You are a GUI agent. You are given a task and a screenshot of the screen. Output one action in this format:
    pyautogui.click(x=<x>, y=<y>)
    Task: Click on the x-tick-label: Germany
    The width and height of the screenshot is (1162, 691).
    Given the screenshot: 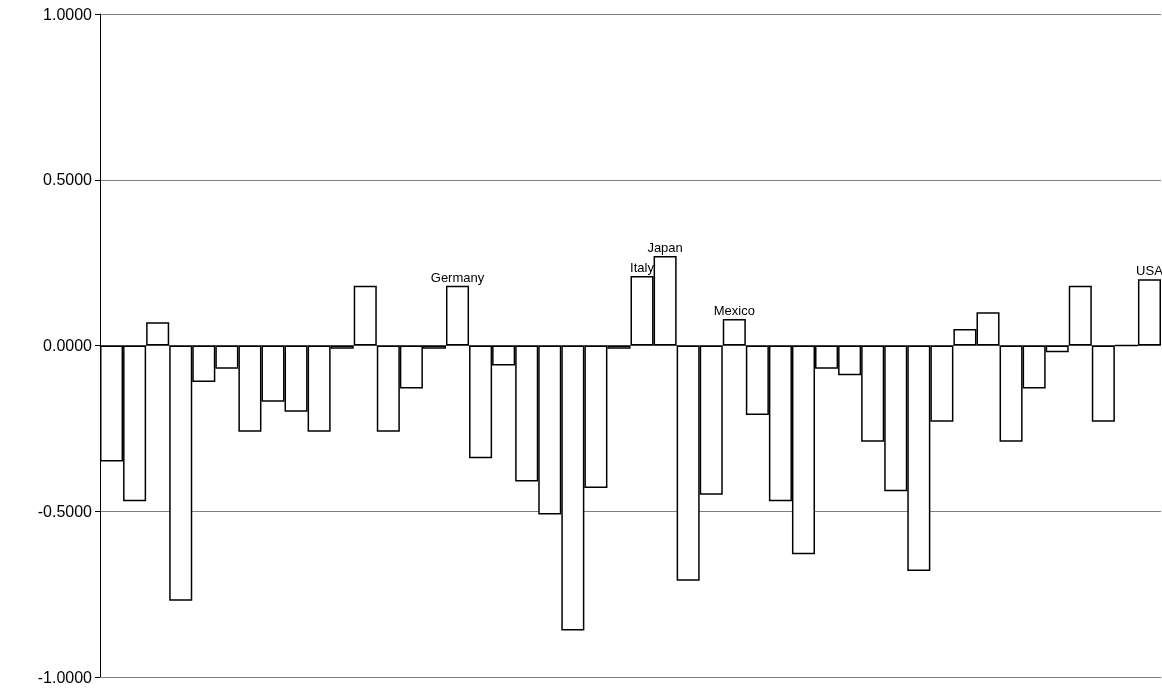 What is the action you would take?
    pyautogui.click(x=457, y=277)
    